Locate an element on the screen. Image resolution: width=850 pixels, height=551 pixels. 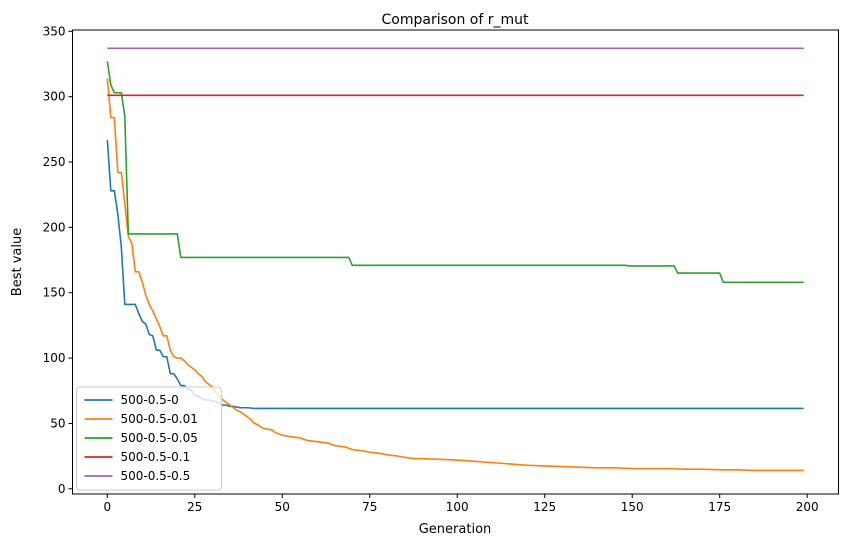
legend-label: 500-0.5-0.1 is located at coordinates (156, 457).